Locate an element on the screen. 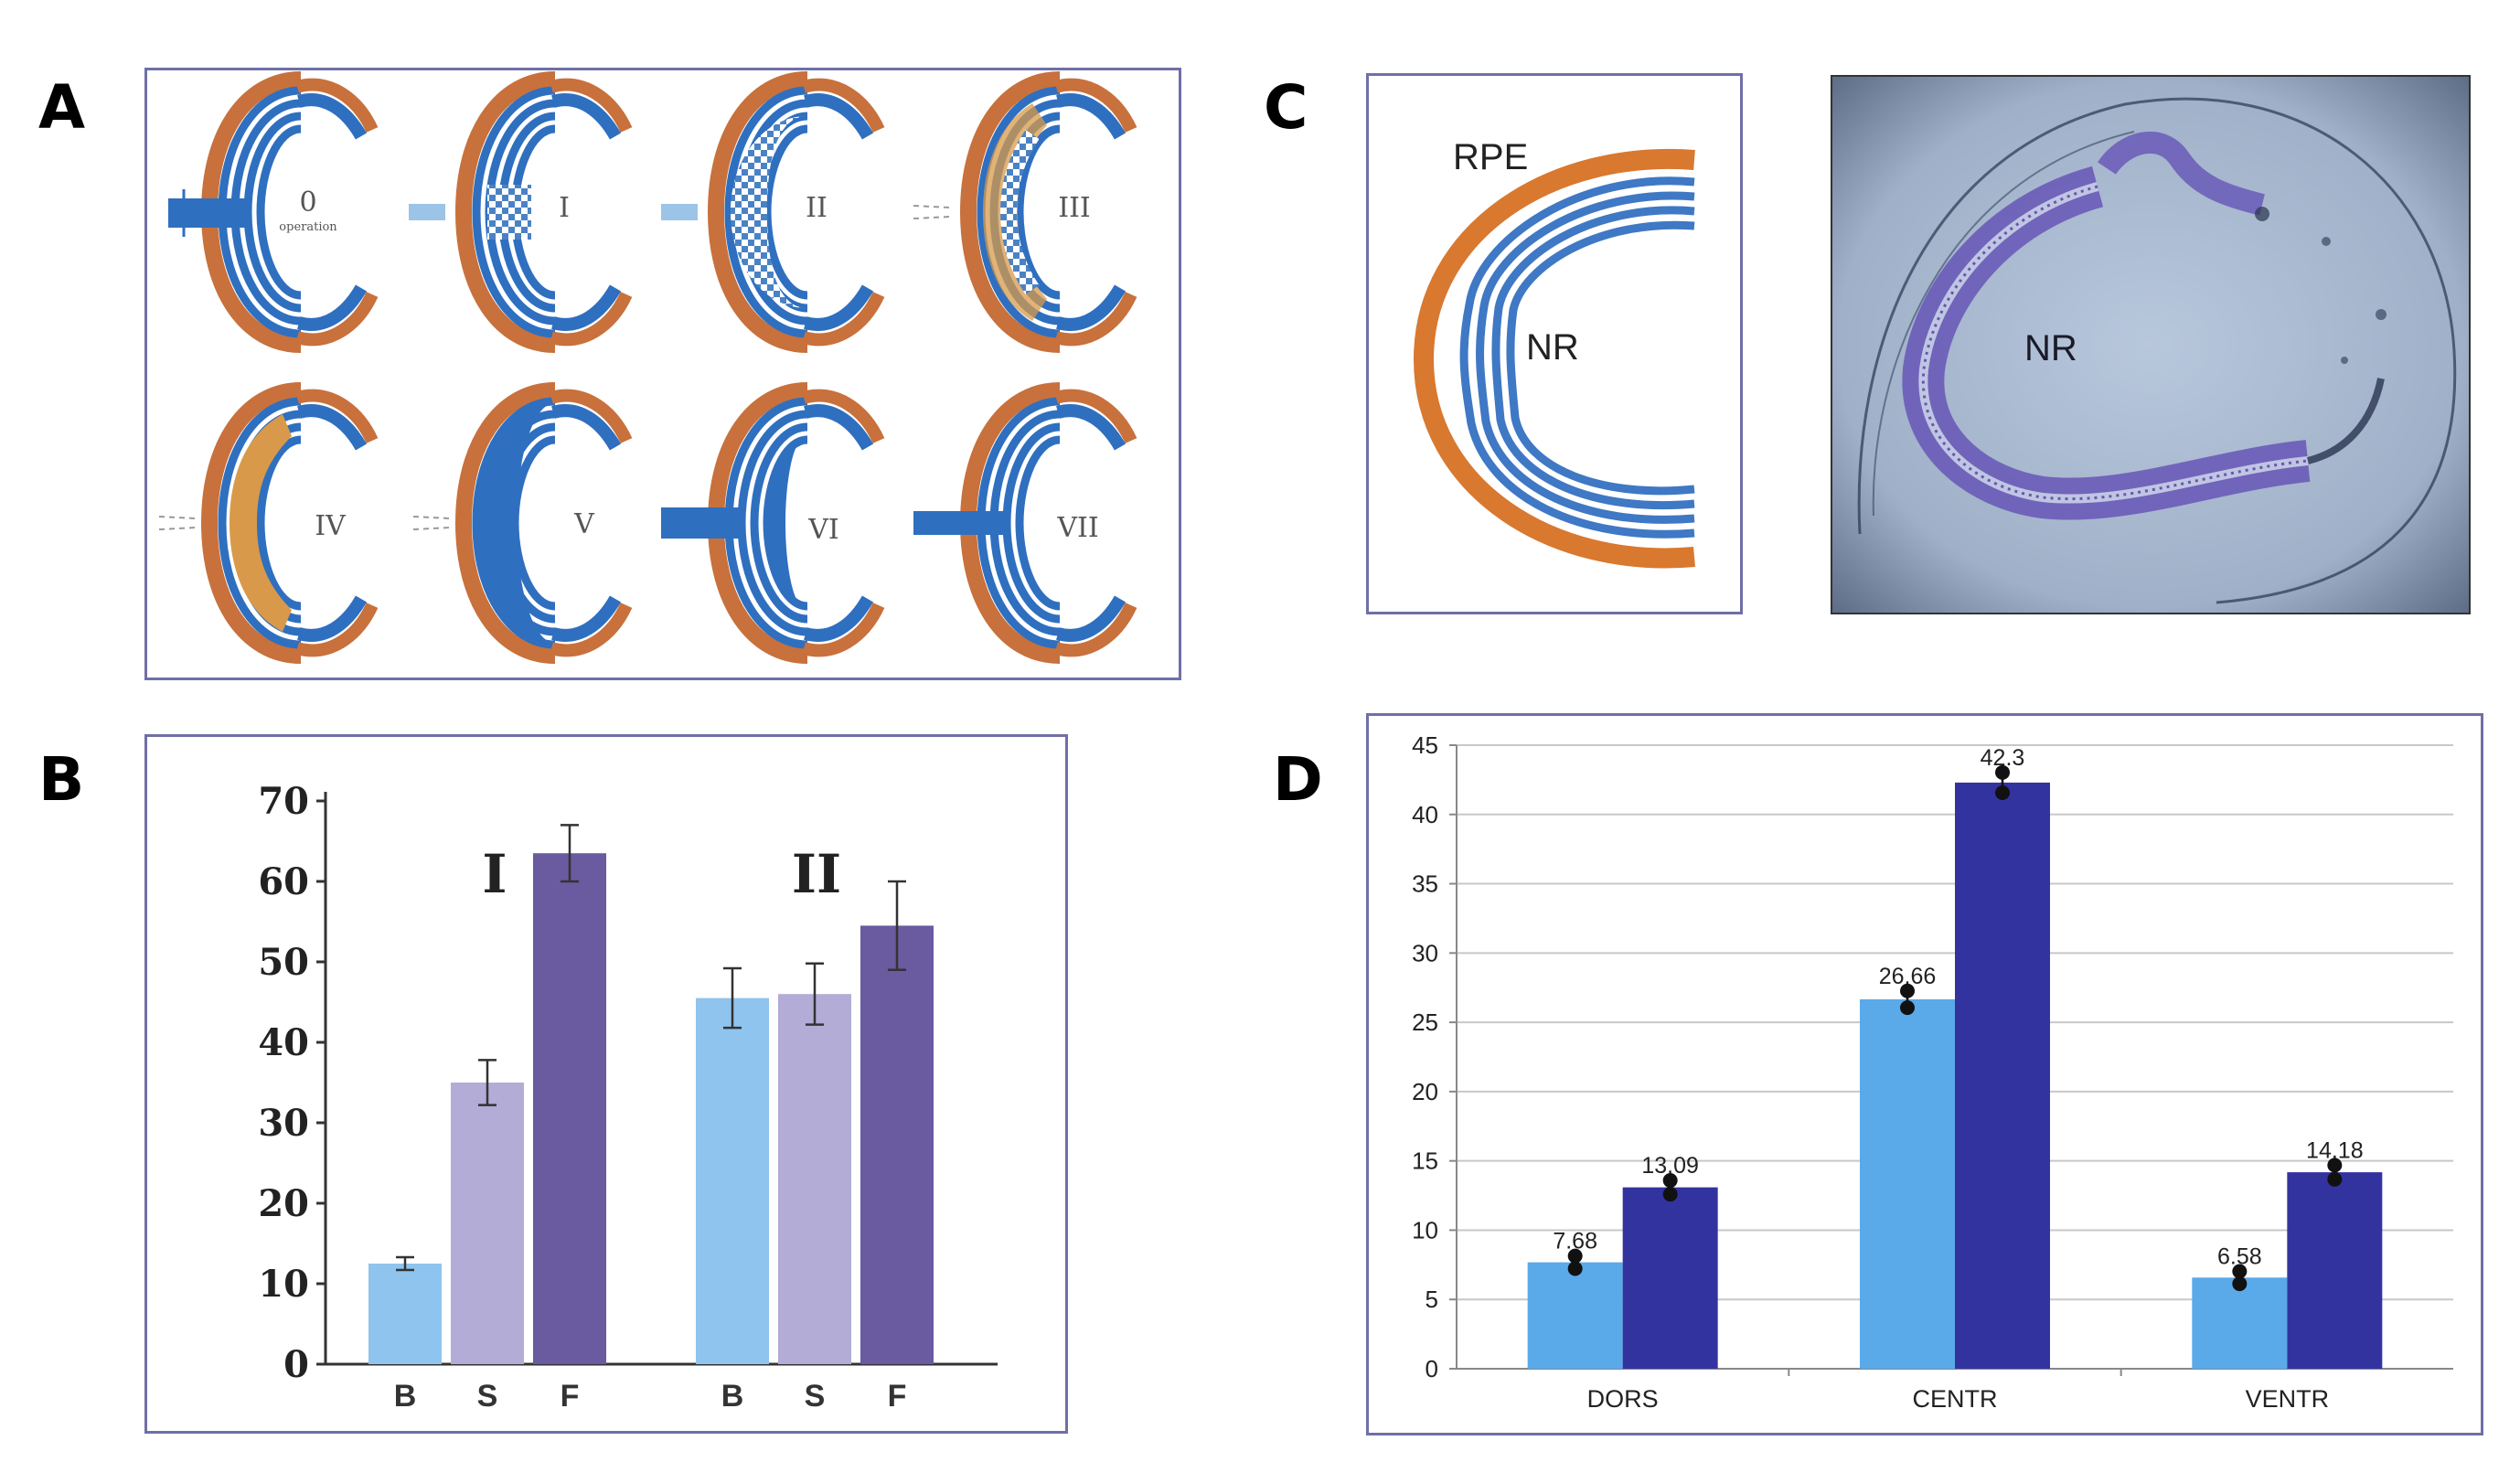 This screenshot has height=1462, width=2520. stage-label-5: V is located at coordinates (584, 524).